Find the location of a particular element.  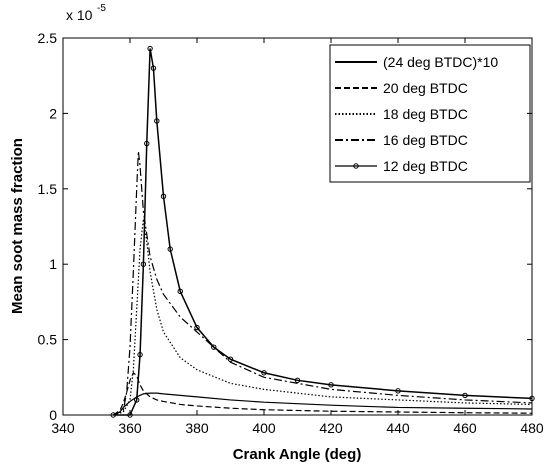

y-tick-label: 2.5 is located at coordinates (48, 38).